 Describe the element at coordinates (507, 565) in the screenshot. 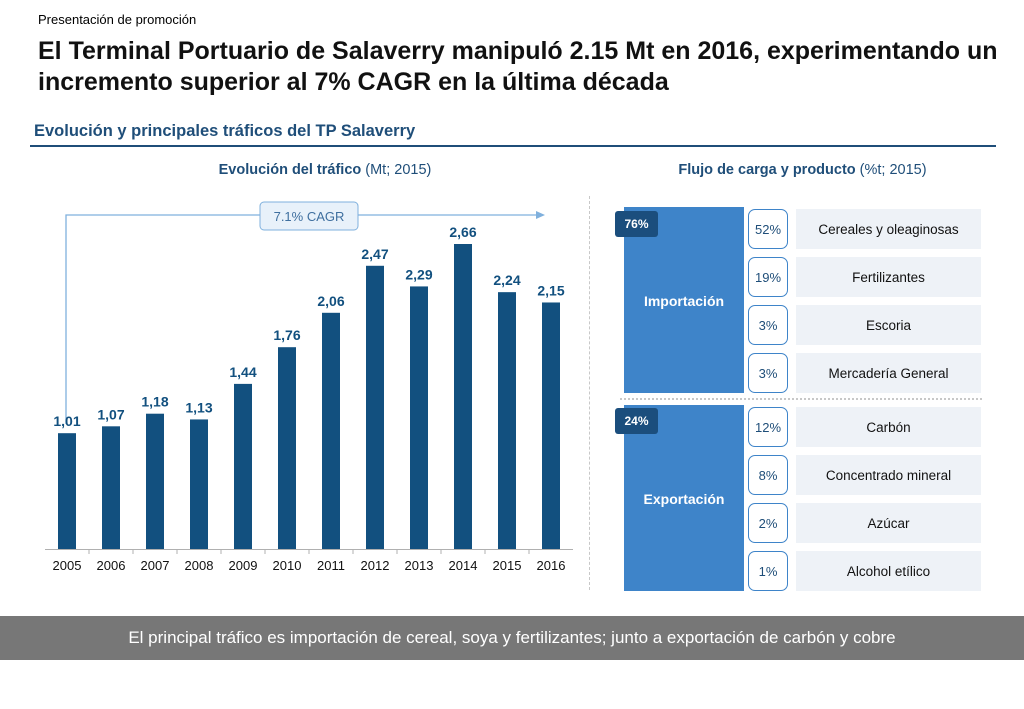

I see `x-tick-label: 2015` at that location.